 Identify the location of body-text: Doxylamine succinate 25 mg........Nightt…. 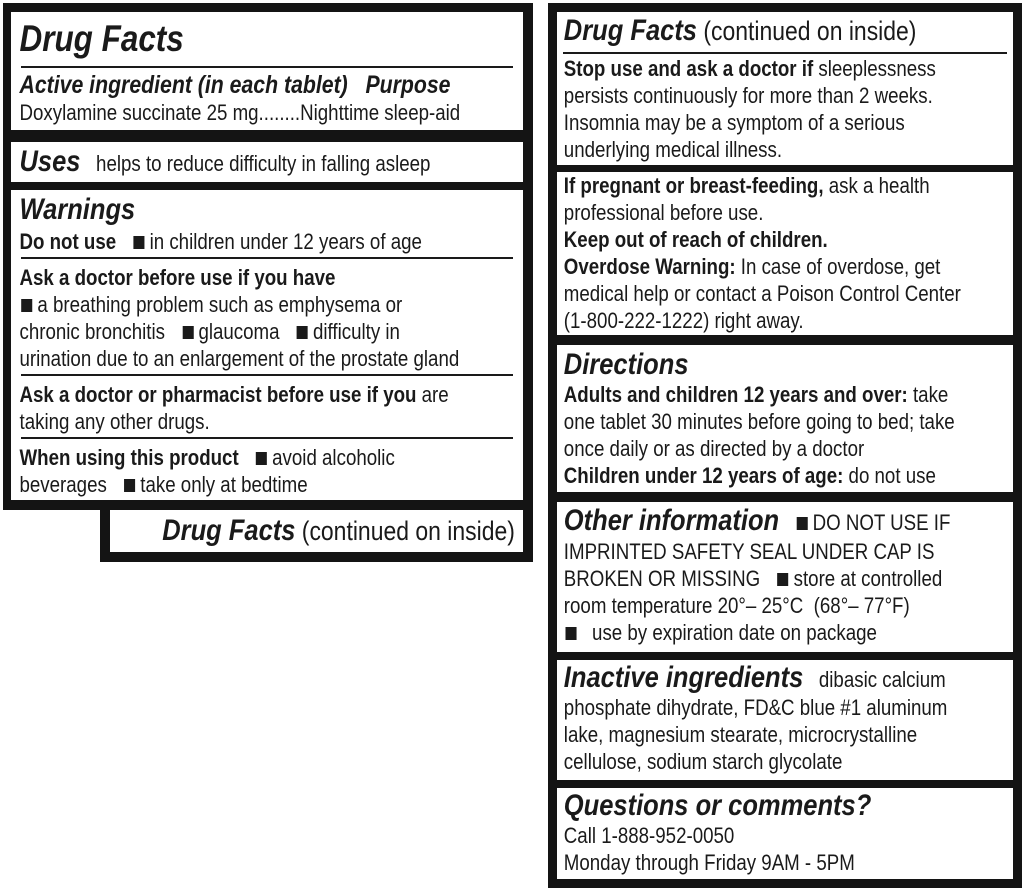
(240, 112).